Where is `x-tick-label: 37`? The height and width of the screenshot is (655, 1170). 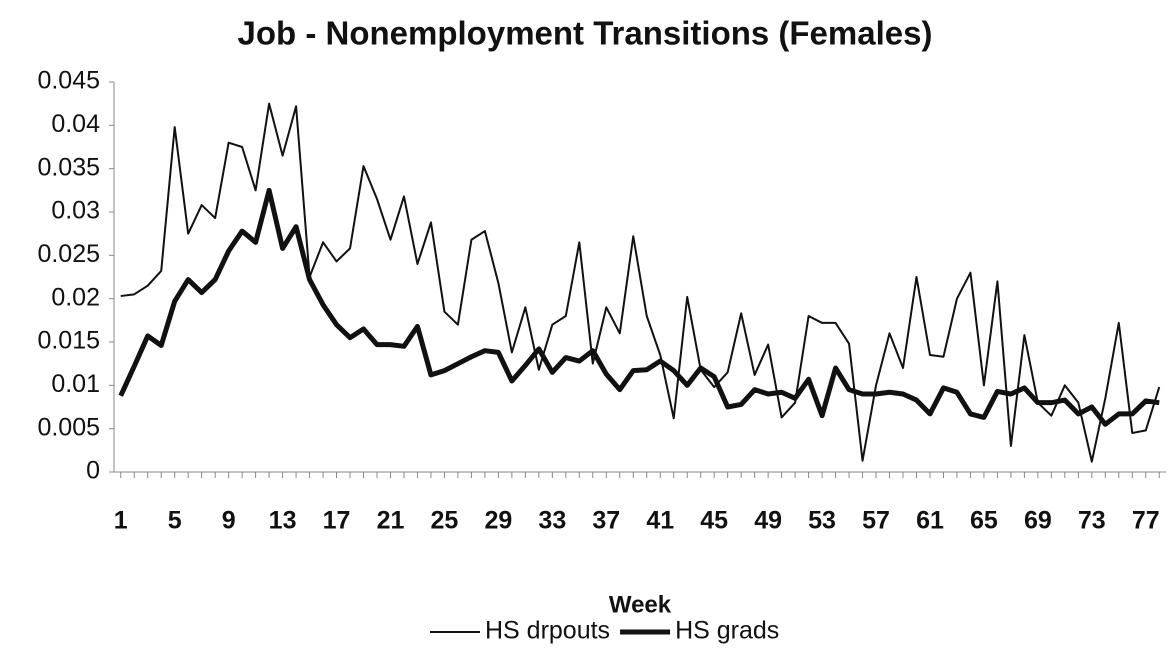
x-tick-label: 37 is located at coordinates (606, 521).